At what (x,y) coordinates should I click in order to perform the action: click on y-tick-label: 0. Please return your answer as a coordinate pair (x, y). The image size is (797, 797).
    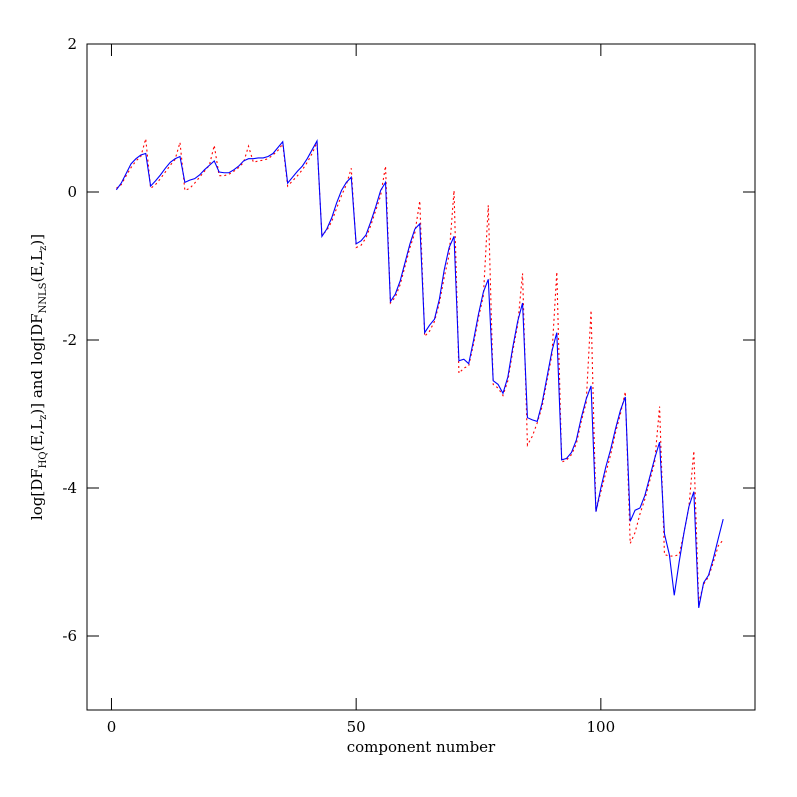
    Looking at the image, I should click on (72, 192).